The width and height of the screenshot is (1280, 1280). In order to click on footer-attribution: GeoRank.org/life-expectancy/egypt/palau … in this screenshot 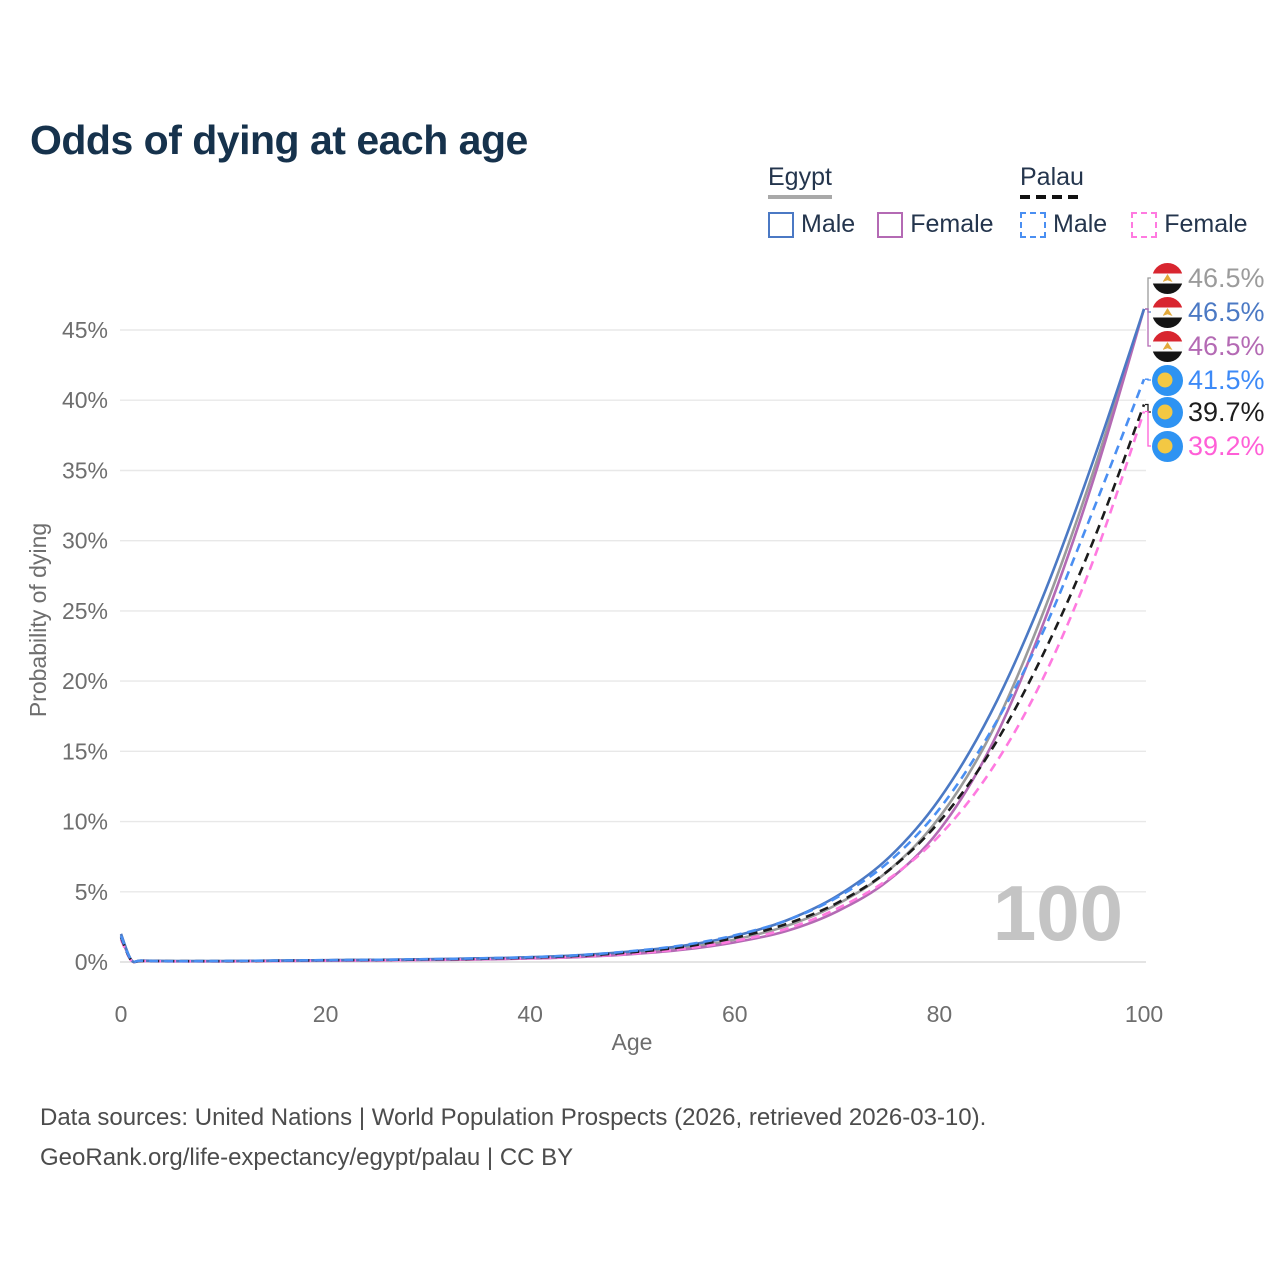, I will do `click(307, 1157)`.